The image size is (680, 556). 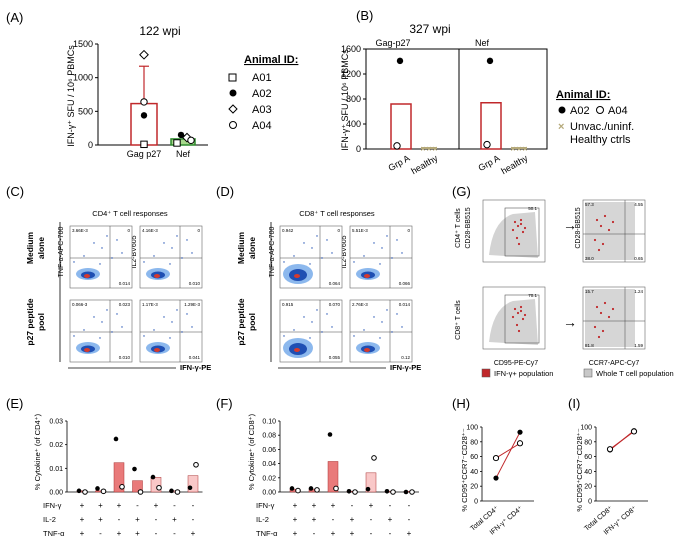 What do you see at coordinates (80, 230) in the screenshot?
I see `panel-c-plot-q-ul: 3.66E-3` at bounding box center [80, 230].